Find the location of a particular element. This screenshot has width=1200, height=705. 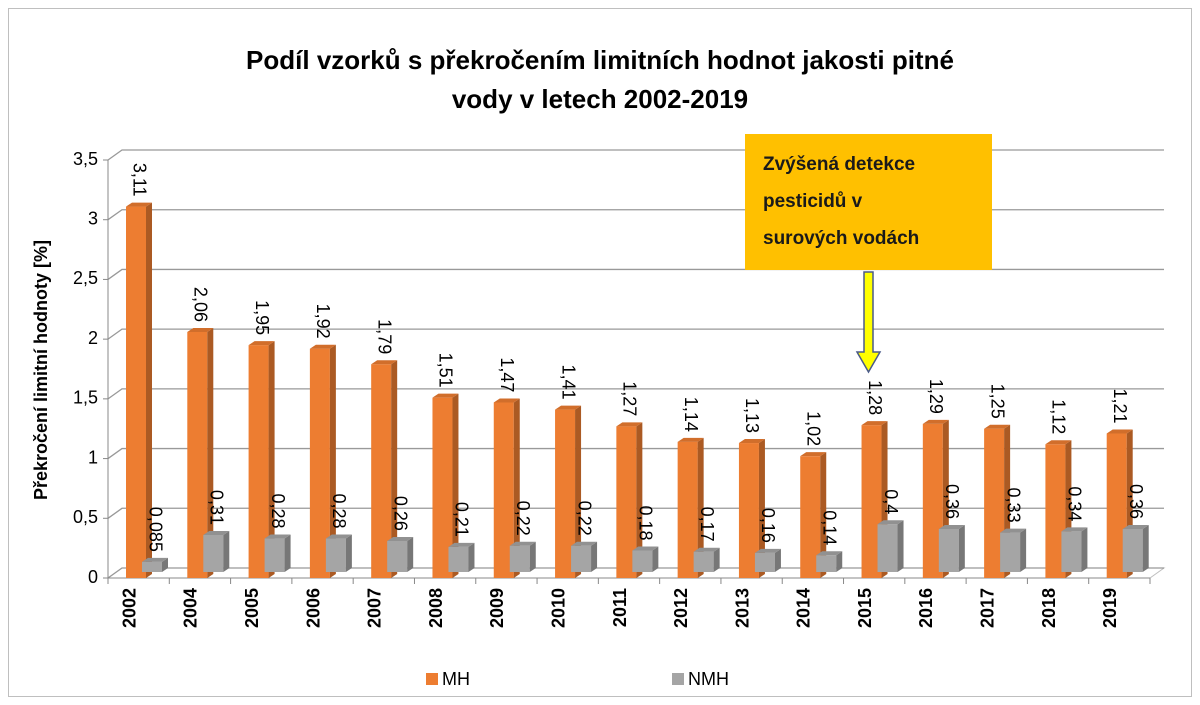

value-label: 0,36 is located at coordinates (952, 501).